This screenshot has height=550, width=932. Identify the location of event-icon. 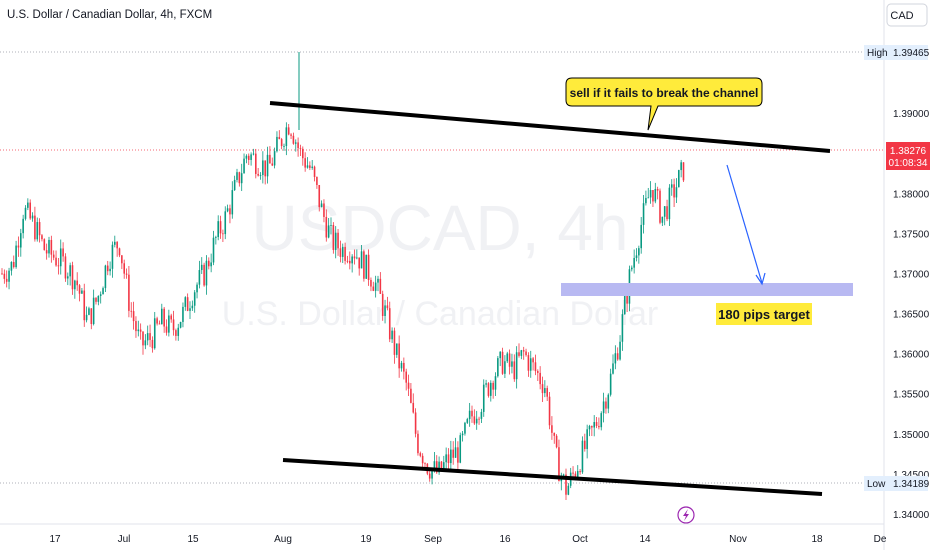
(686, 515).